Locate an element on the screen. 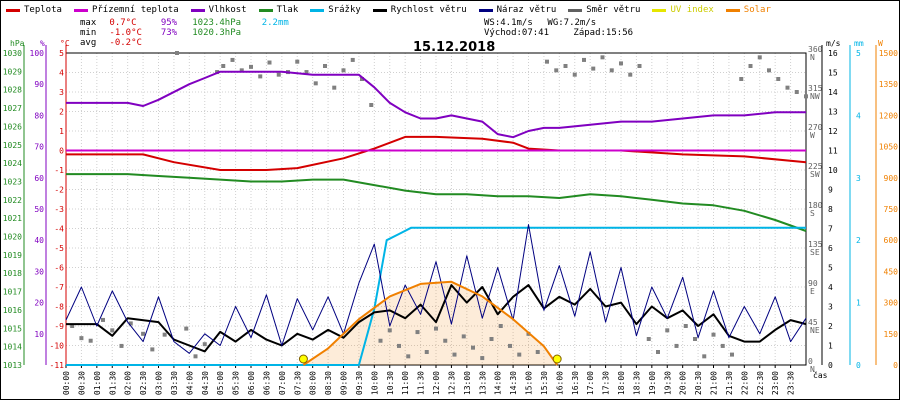 This screenshot has width=900, height=400. x-tick-label: 22:30 is located at coordinates (760, 383).